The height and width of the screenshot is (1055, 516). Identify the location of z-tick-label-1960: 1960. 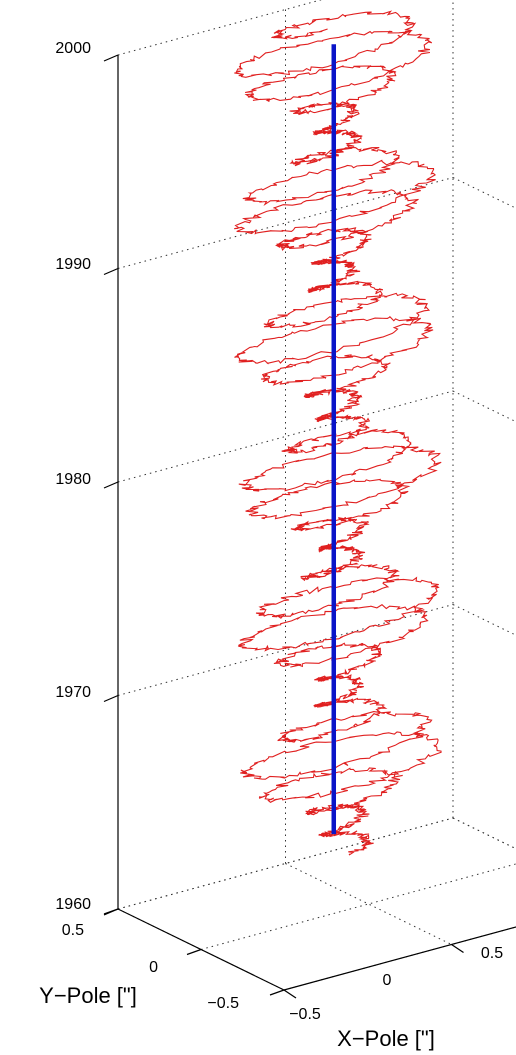
(73, 904).